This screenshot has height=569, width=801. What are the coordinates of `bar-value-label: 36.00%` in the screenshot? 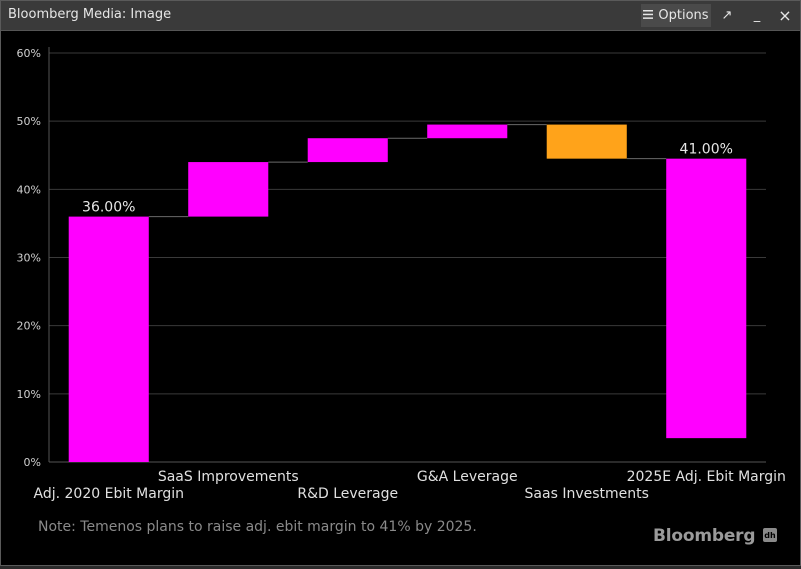 It's located at (108, 208).